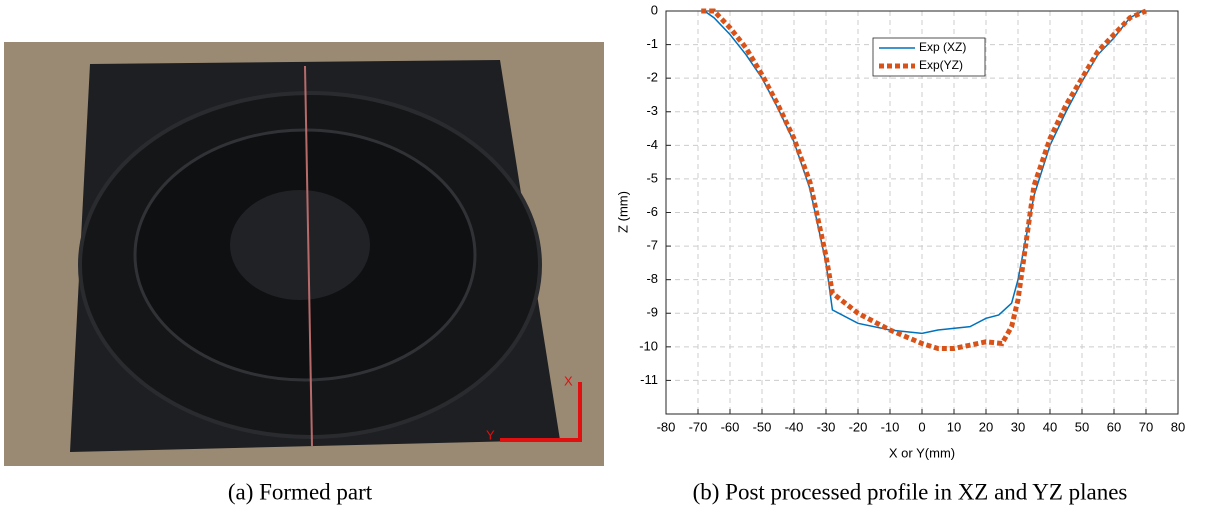  I want to click on x-tick-label: -70, so click(698, 426).